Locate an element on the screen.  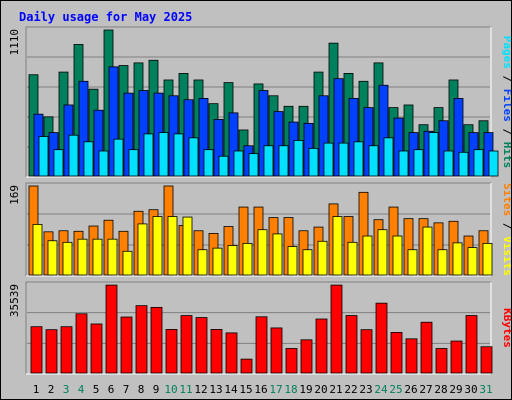
x-tick-label: 12 is located at coordinates (200, 389).